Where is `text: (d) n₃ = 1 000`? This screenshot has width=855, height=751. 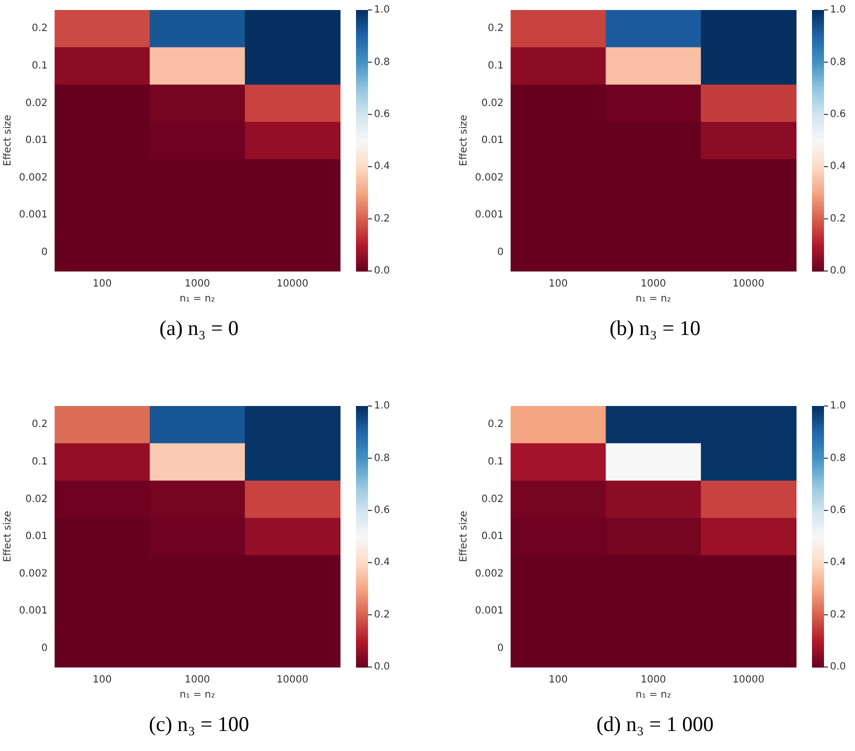 text: (d) n₃ = 1 000 is located at coordinates (655, 724).